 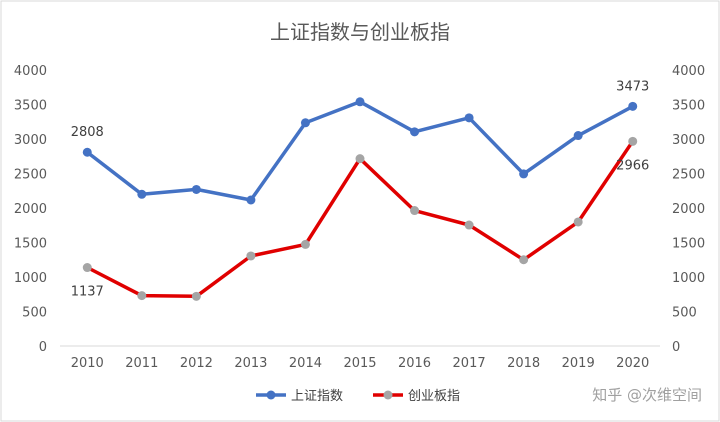 What do you see at coordinates (30, 278) in the screenshot?
I see `y-tick-label: 1000` at bounding box center [30, 278].